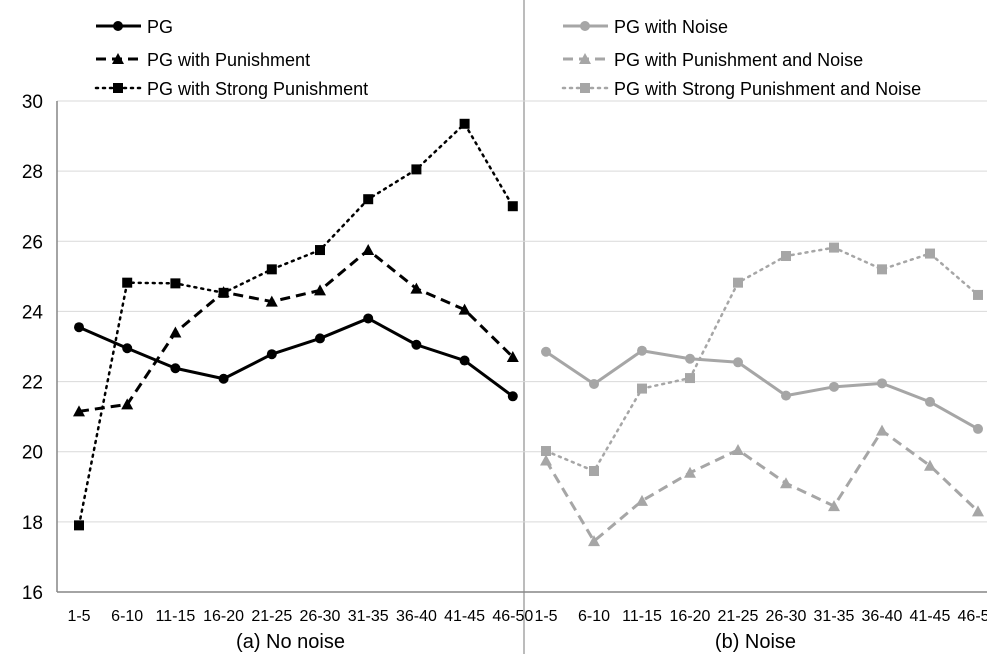 The width and height of the screenshot is (987, 654). Describe the element at coordinates (228, 60) in the screenshot. I see `legend-label: PG with Punishment` at that location.